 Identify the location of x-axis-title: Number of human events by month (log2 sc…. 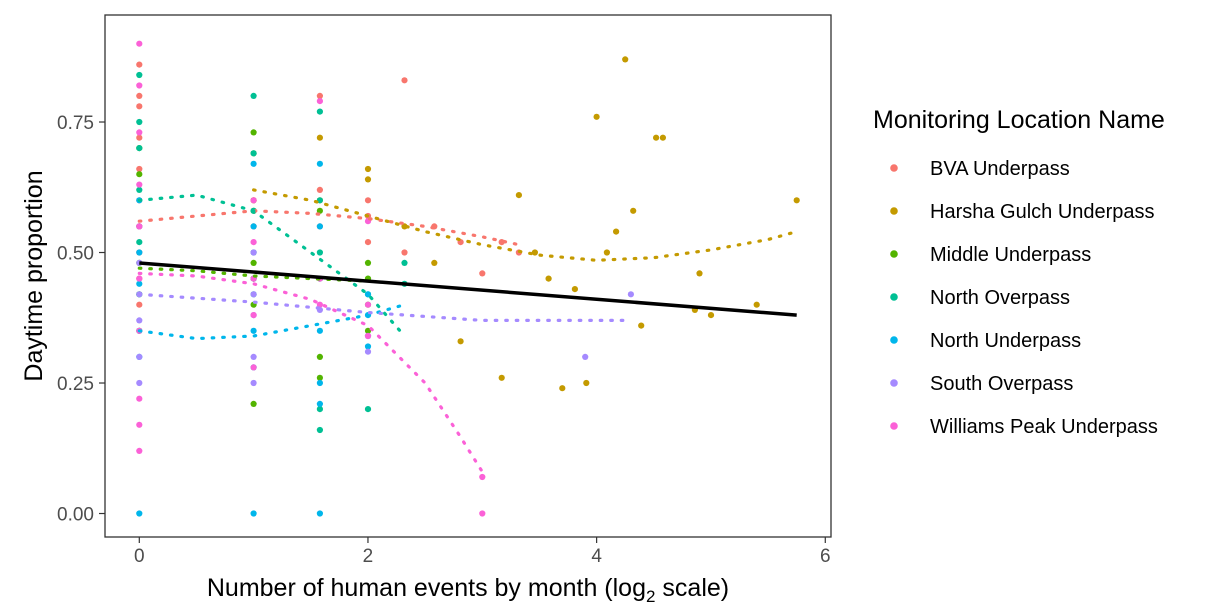
(468, 588).